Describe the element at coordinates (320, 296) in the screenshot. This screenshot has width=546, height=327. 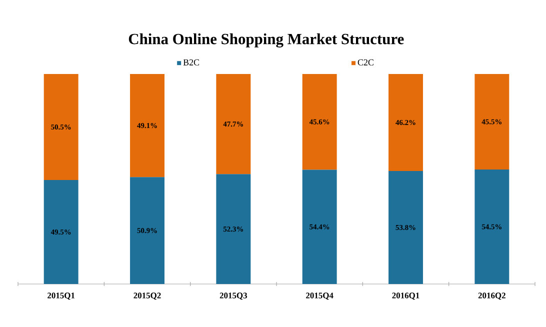
I see `x-tick-label: 2015Q4` at that location.